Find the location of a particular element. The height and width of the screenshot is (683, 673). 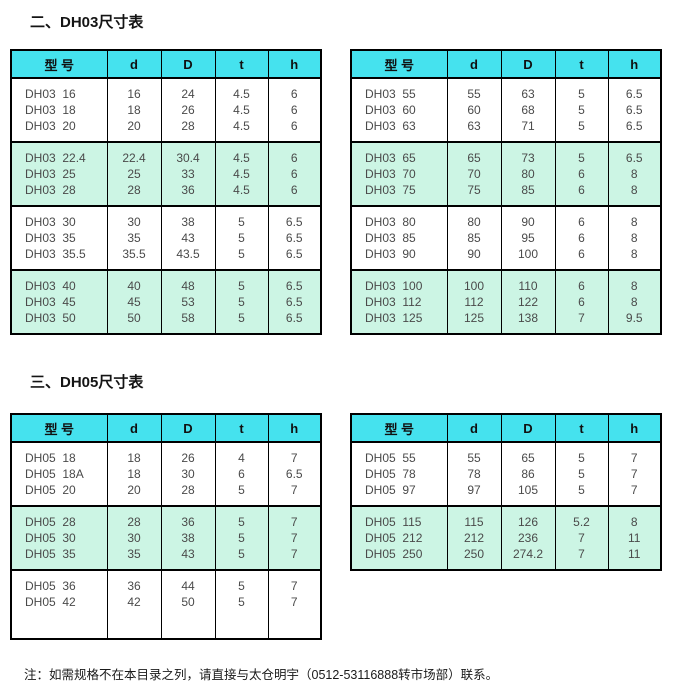

row-group: DH05 55 55 65 5 7 DH05 78 78 86 5 7 DH05 97 97 105 5 7 is located at coordinates (506, 474).